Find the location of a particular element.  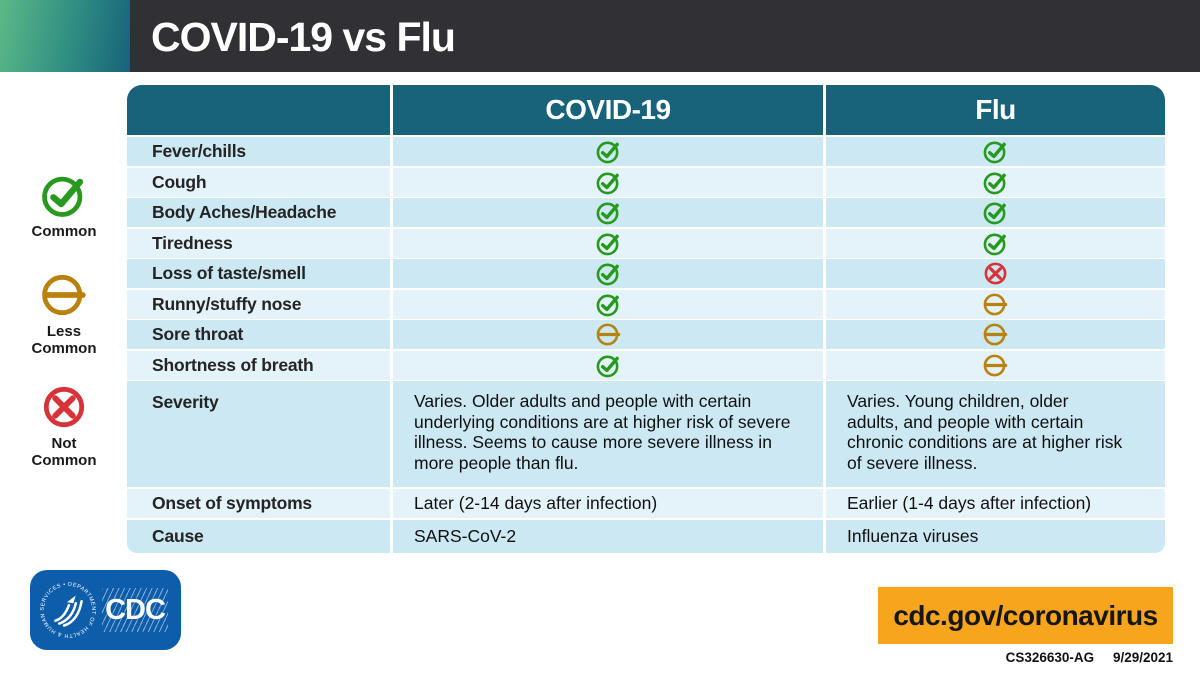

table-header-row: COVID-19 Flu is located at coordinates (646, 110).